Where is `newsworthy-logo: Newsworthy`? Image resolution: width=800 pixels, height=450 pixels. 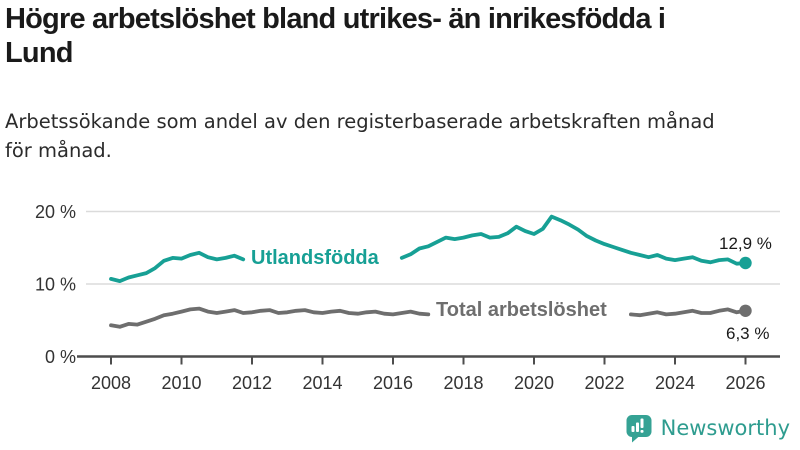 newsworthy-logo: Newsworthy is located at coordinates (707, 427).